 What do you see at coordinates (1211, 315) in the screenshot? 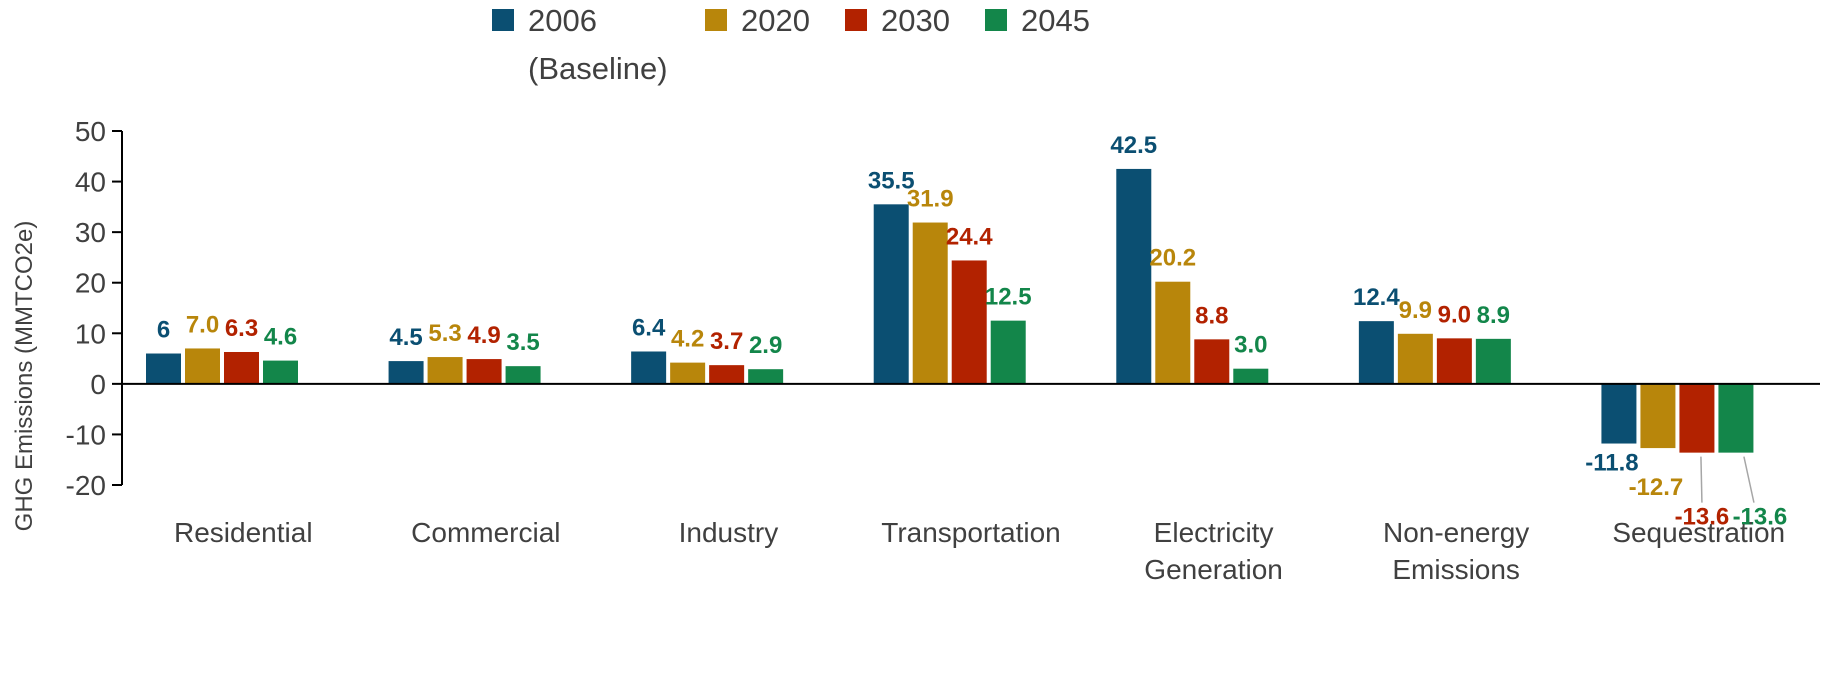
I see `data-label: 8.8` at bounding box center [1211, 315].